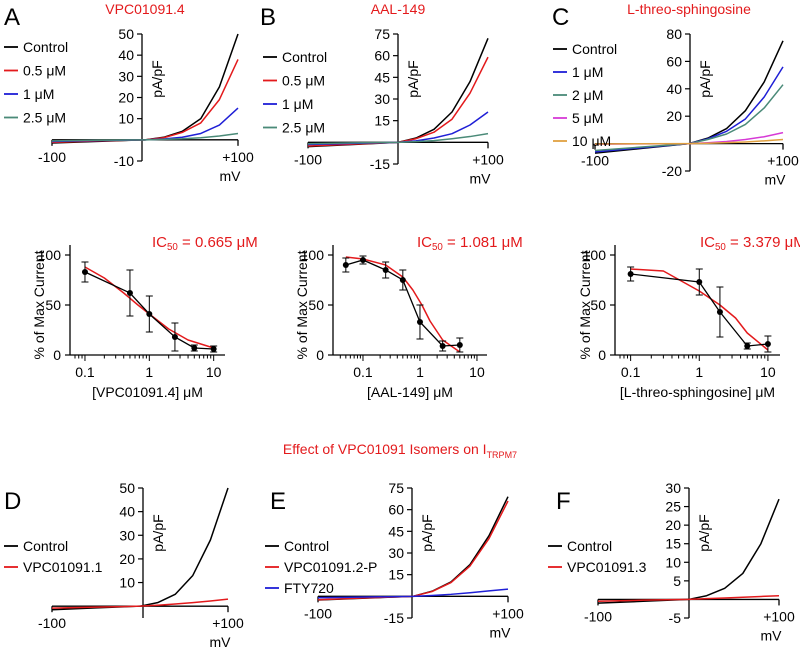 This screenshot has width=800, height=663. I want to click on x-tick-label-B2: 10, so click(477, 372).